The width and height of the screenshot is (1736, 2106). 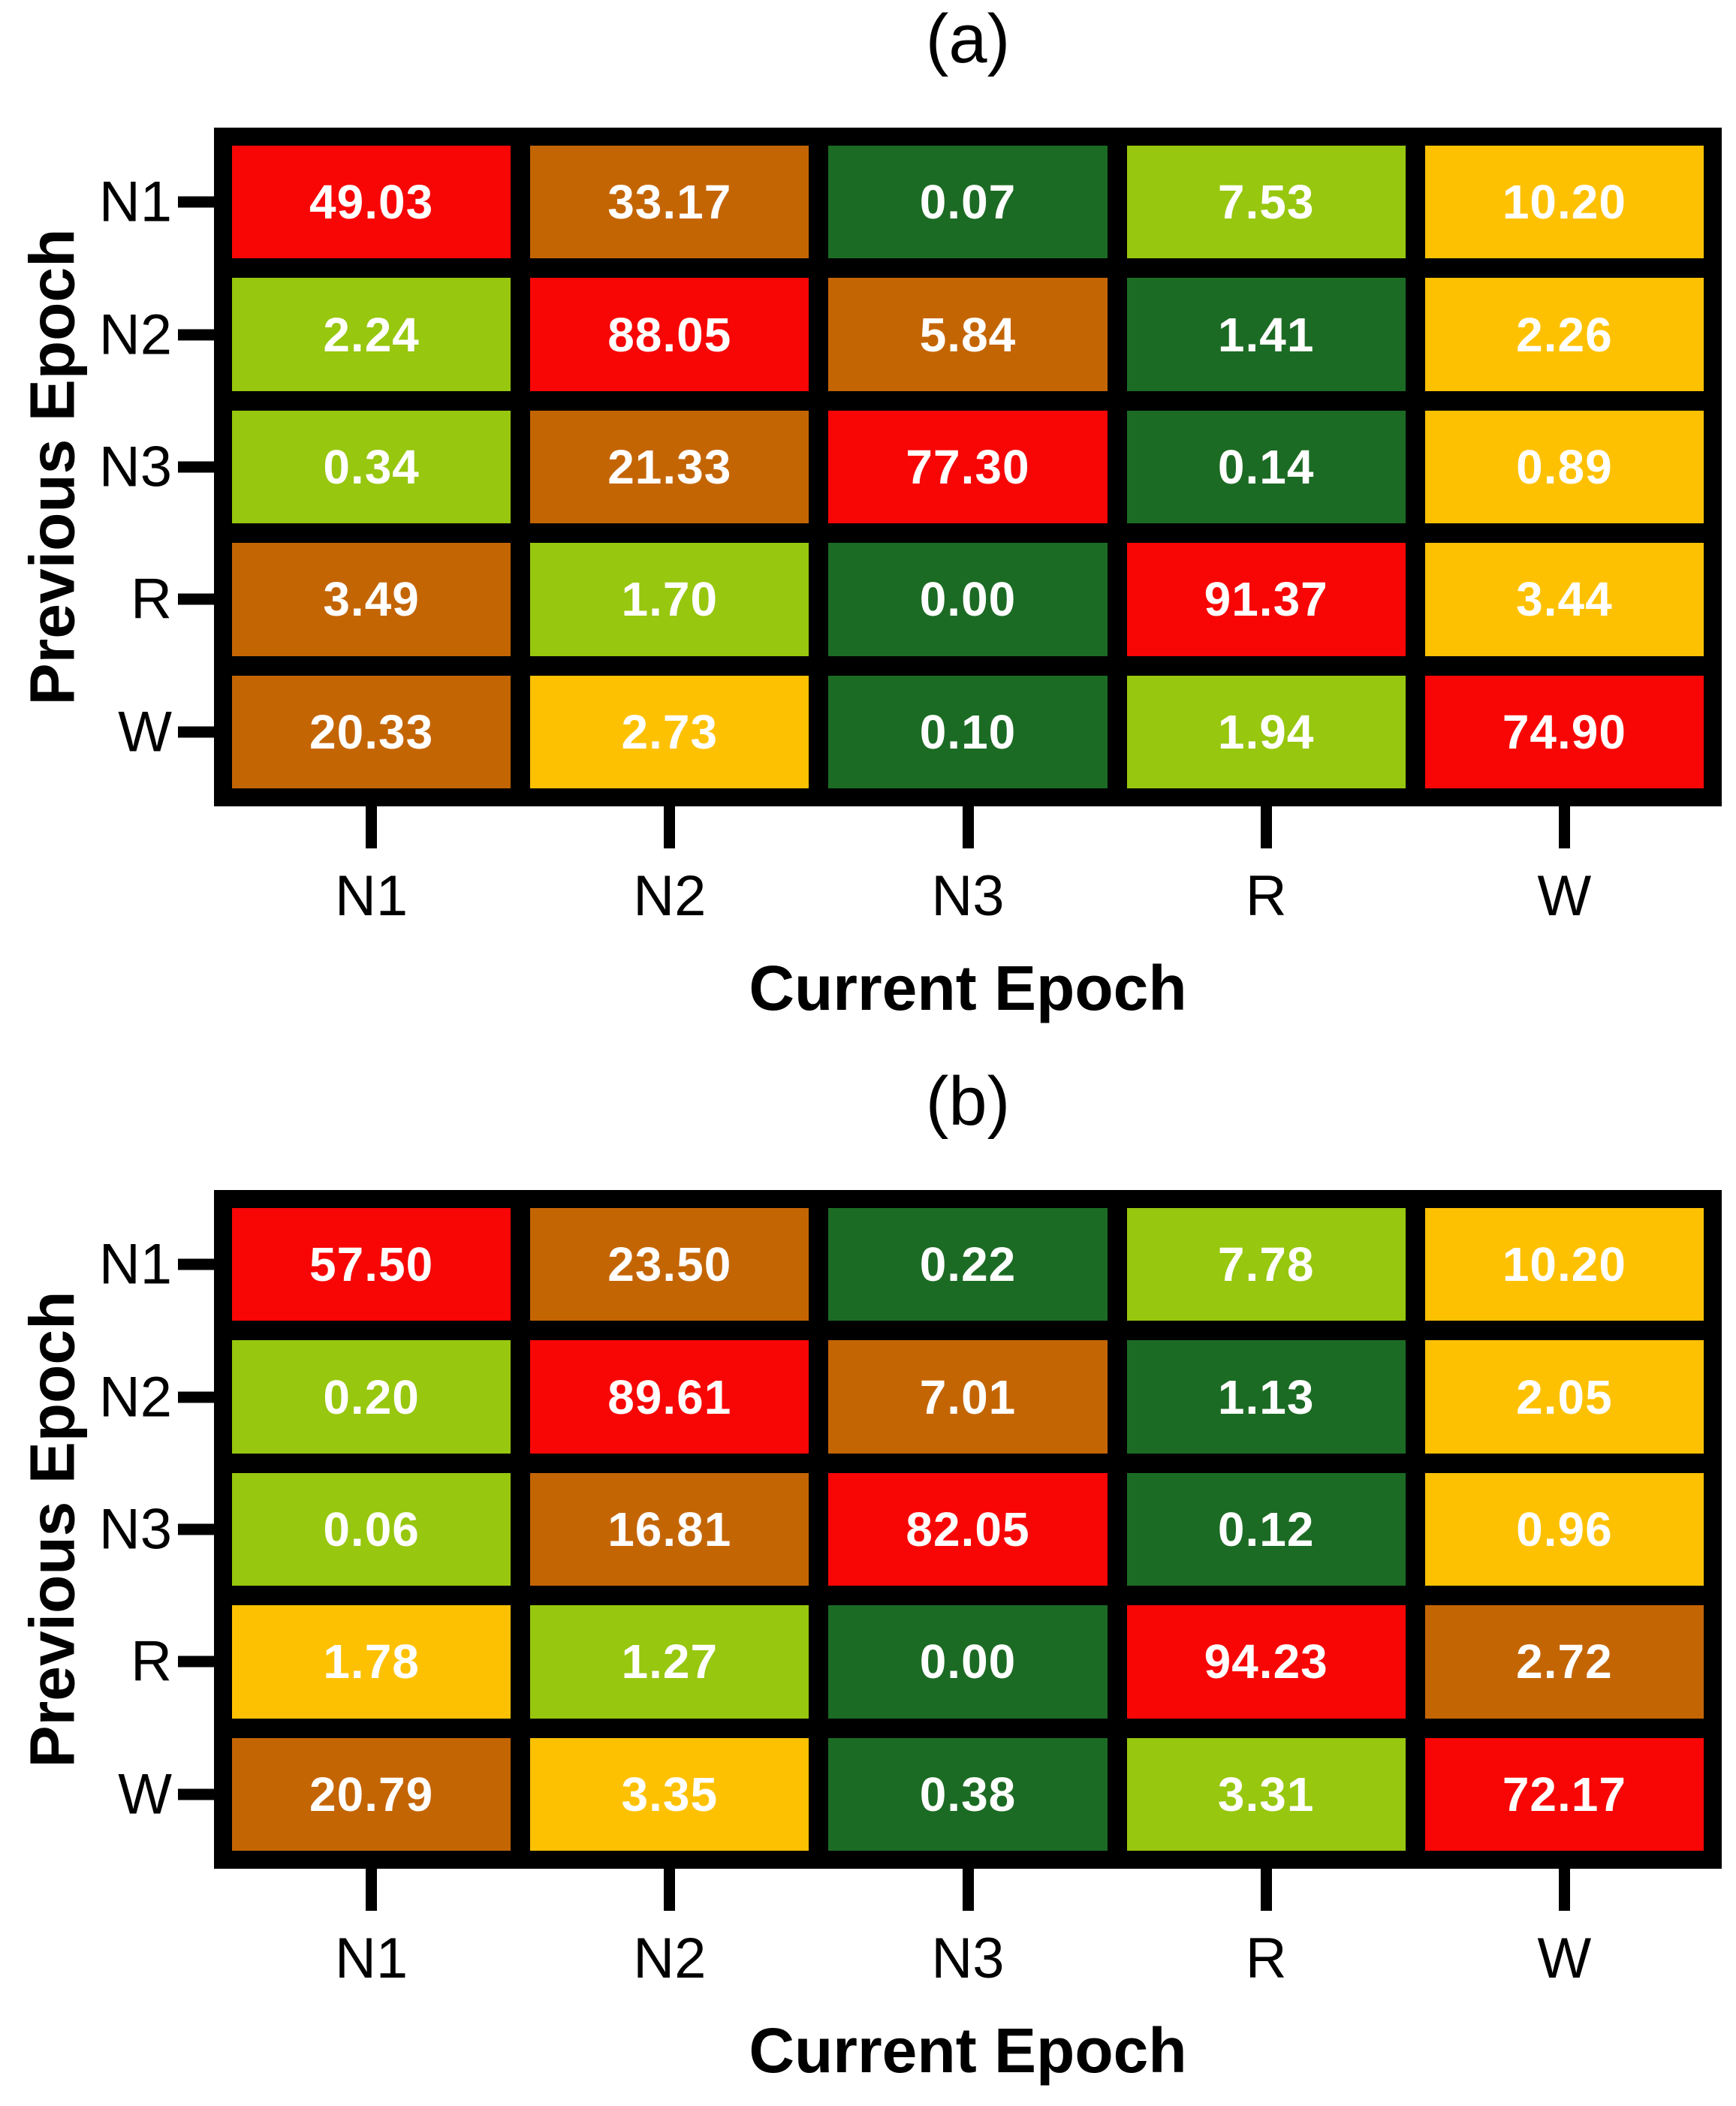 I want to click on heatmap-cell-R-N2: 1.27, so click(x=669, y=1662).